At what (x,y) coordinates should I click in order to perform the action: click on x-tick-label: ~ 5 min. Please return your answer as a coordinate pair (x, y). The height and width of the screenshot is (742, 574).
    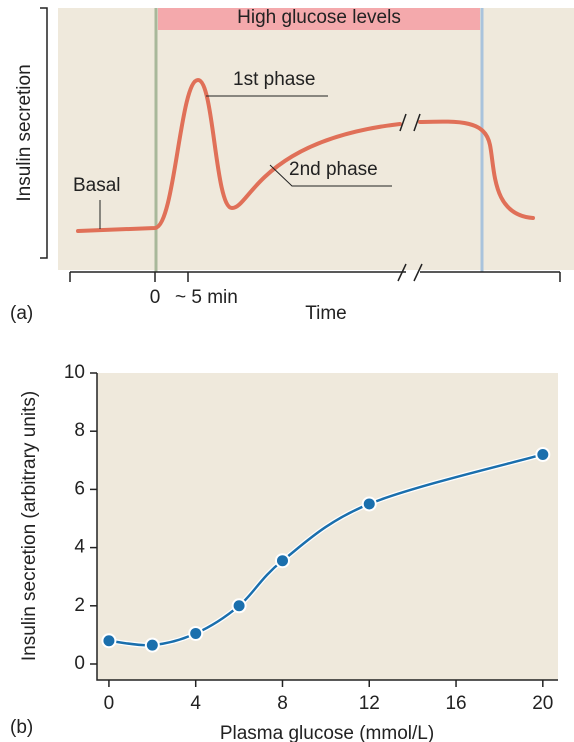
    Looking at the image, I should click on (206, 297).